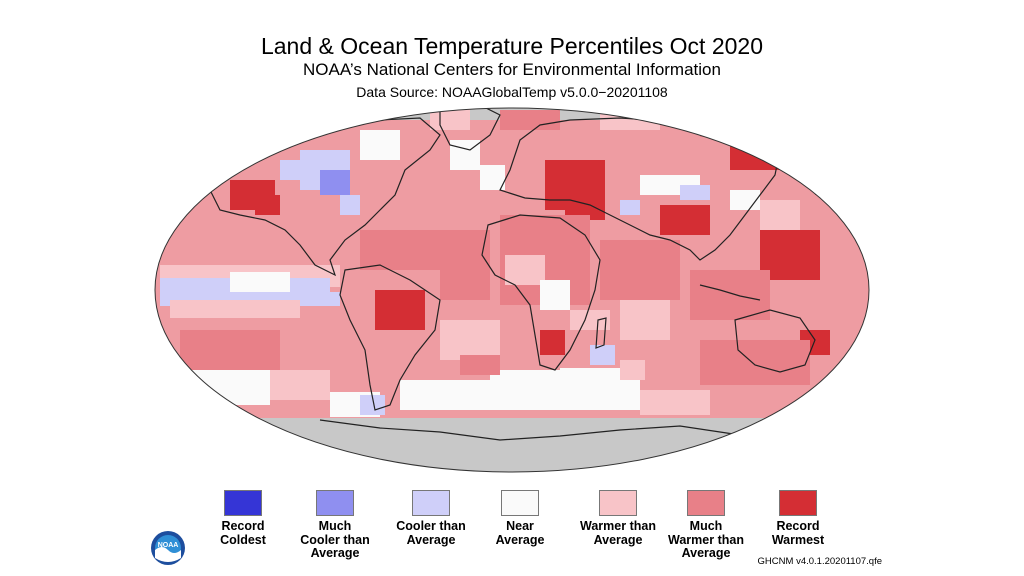 Image resolution: width=1024 pixels, height=576 pixels. I want to click on legend-item: Record Coldest, so click(243, 518).